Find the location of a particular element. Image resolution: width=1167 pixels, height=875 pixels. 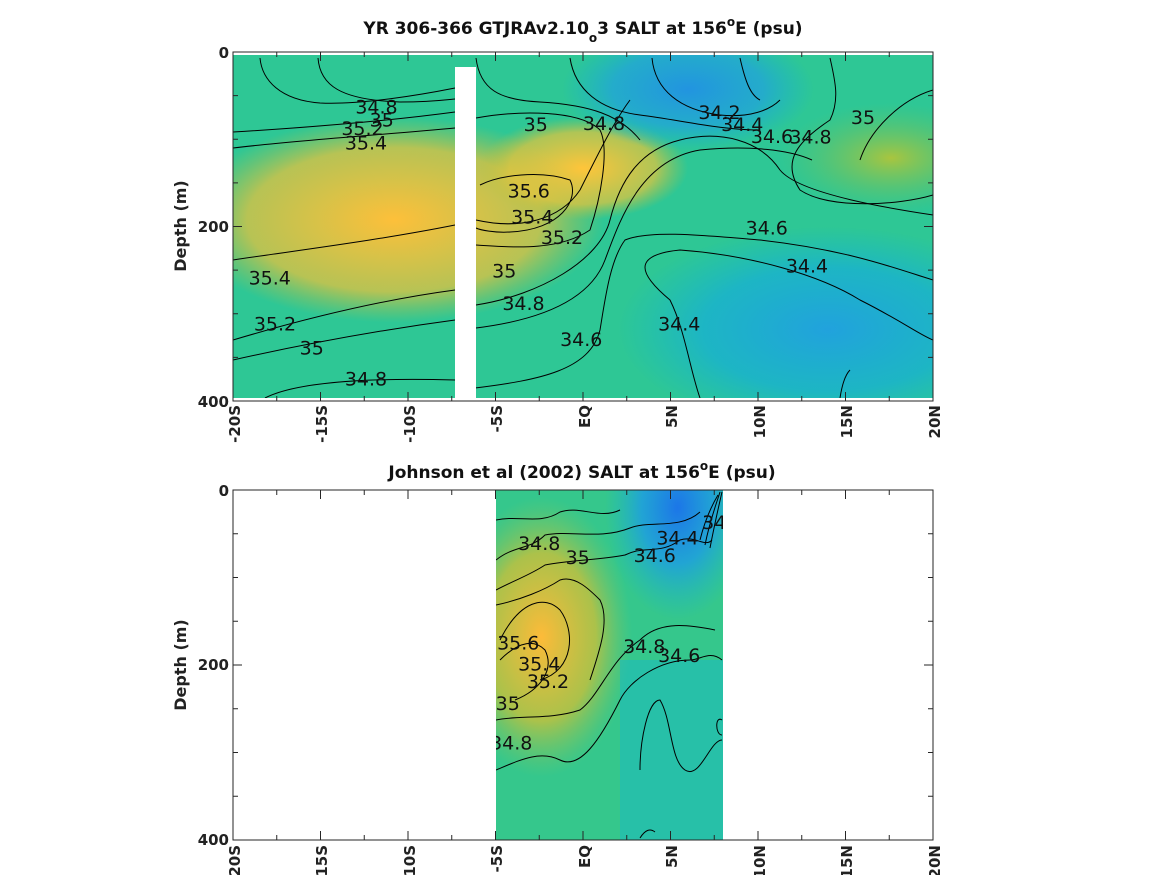

bottom-xtick-label: 15N is located at coordinates (847, 860).